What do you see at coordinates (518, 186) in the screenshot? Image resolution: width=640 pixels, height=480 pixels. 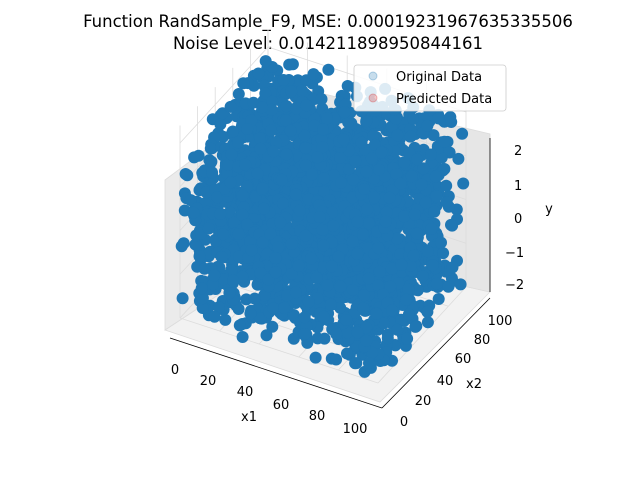 I see `y-tick-label: 1` at bounding box center [518, 186].